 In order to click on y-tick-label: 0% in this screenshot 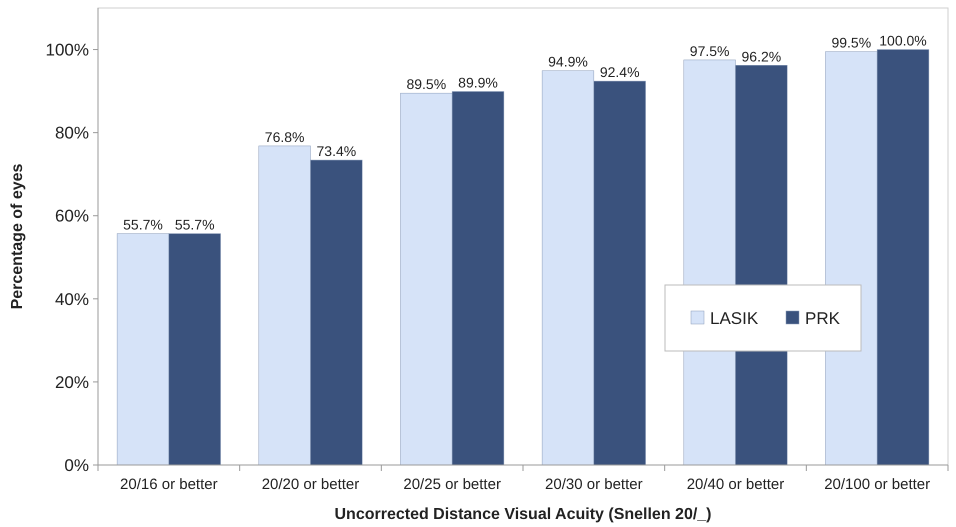, I will do `click(76, 465)`.